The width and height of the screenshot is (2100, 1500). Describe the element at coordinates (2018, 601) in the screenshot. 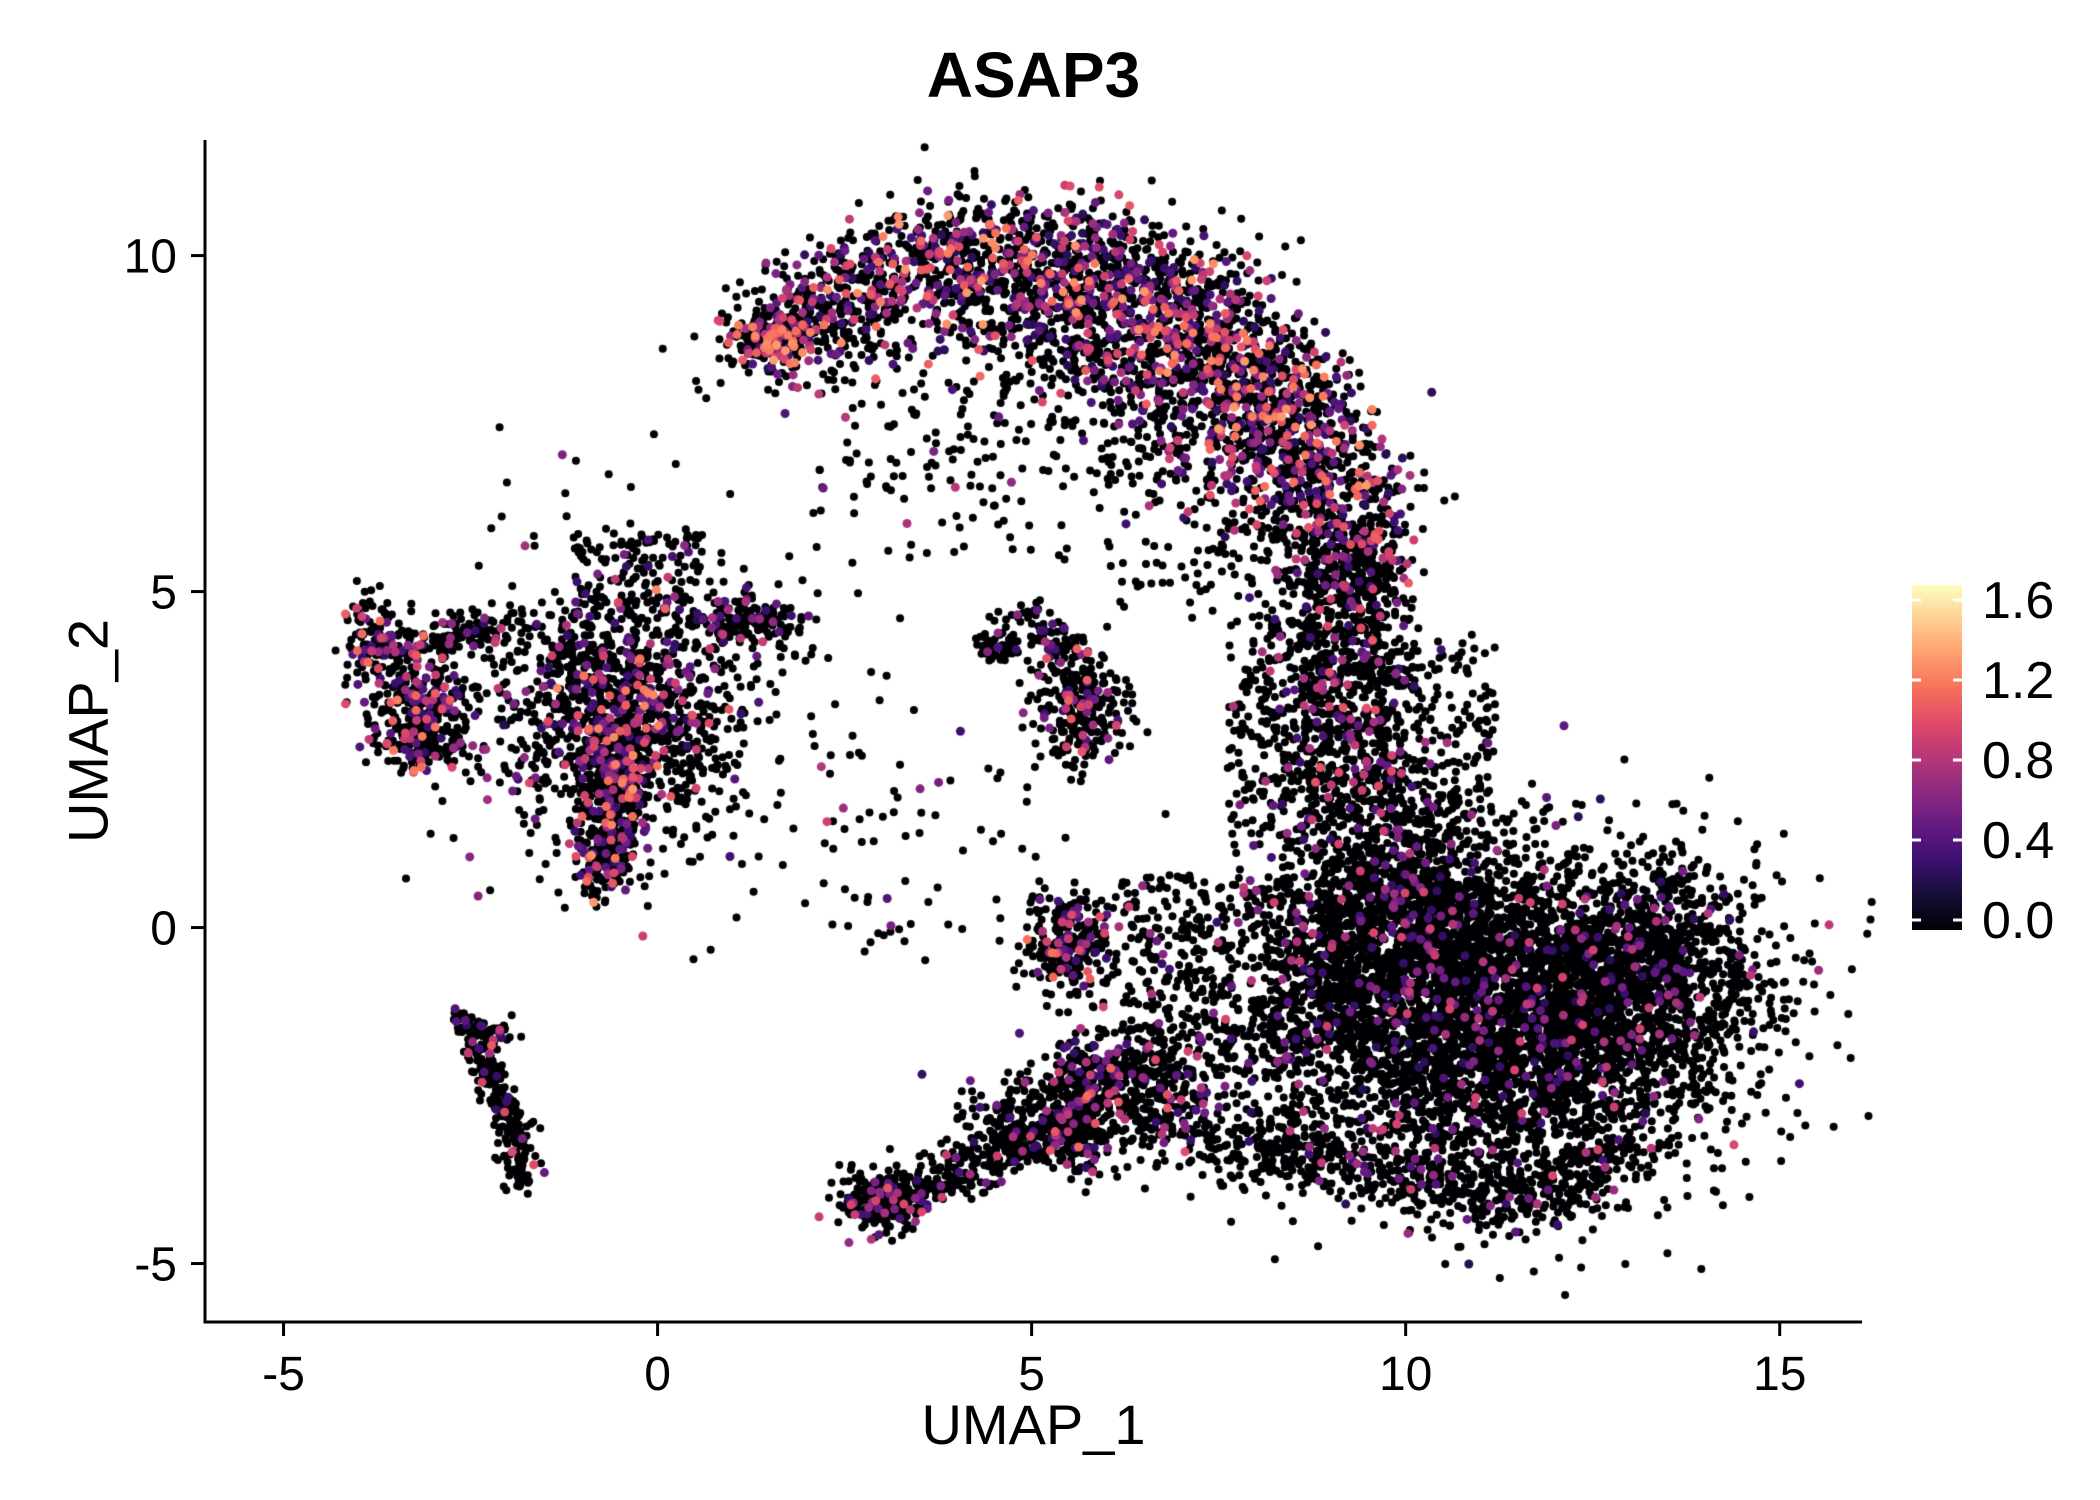

I see `legend-tick-label: 1.6` at that location.